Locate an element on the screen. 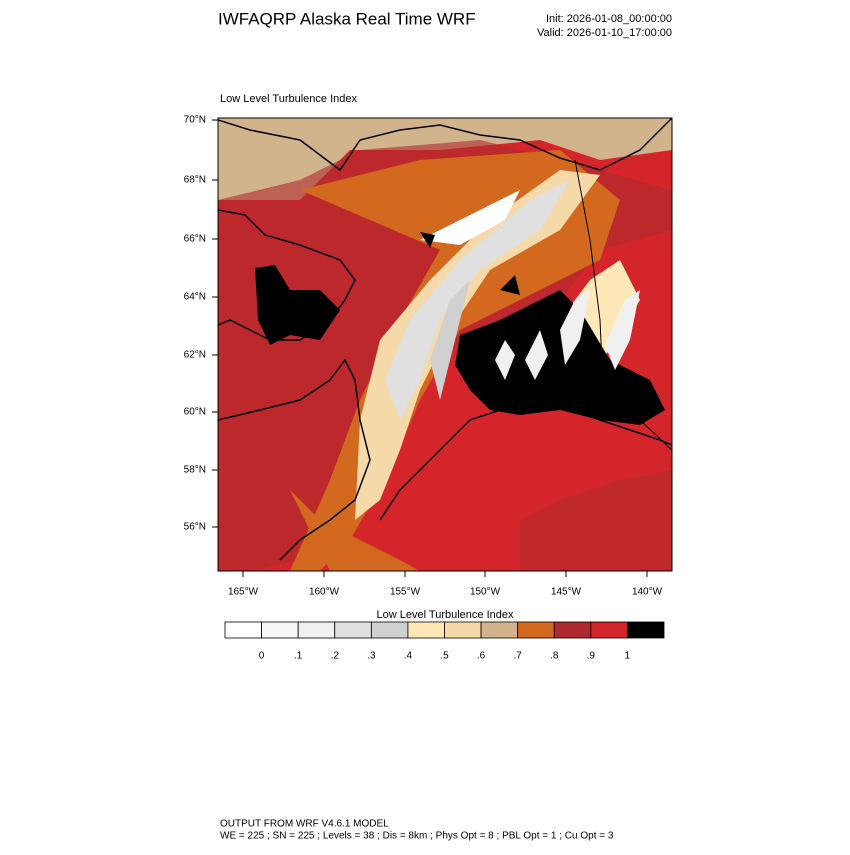 The height and width of the screenshot is (855, 850). lon-label: 160°W is located at coordinates (324, 592).